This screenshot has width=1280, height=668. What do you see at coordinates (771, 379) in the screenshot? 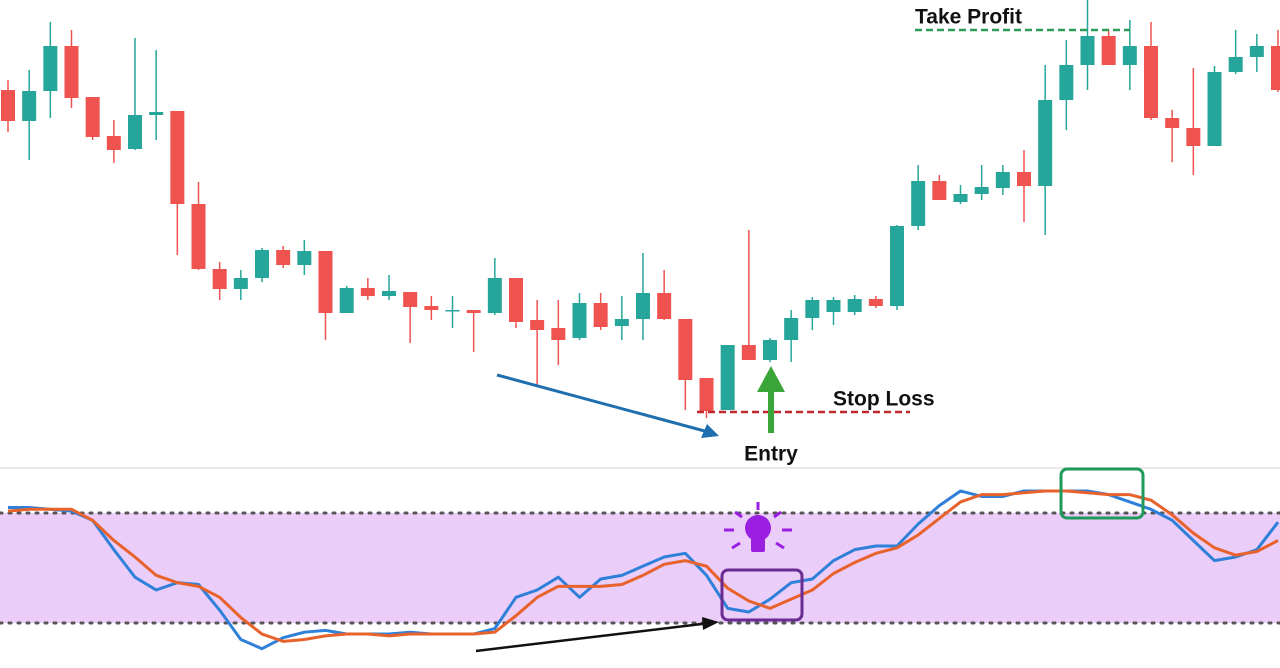
I see `entry-arrow-head` at bounding box center [771, 379].